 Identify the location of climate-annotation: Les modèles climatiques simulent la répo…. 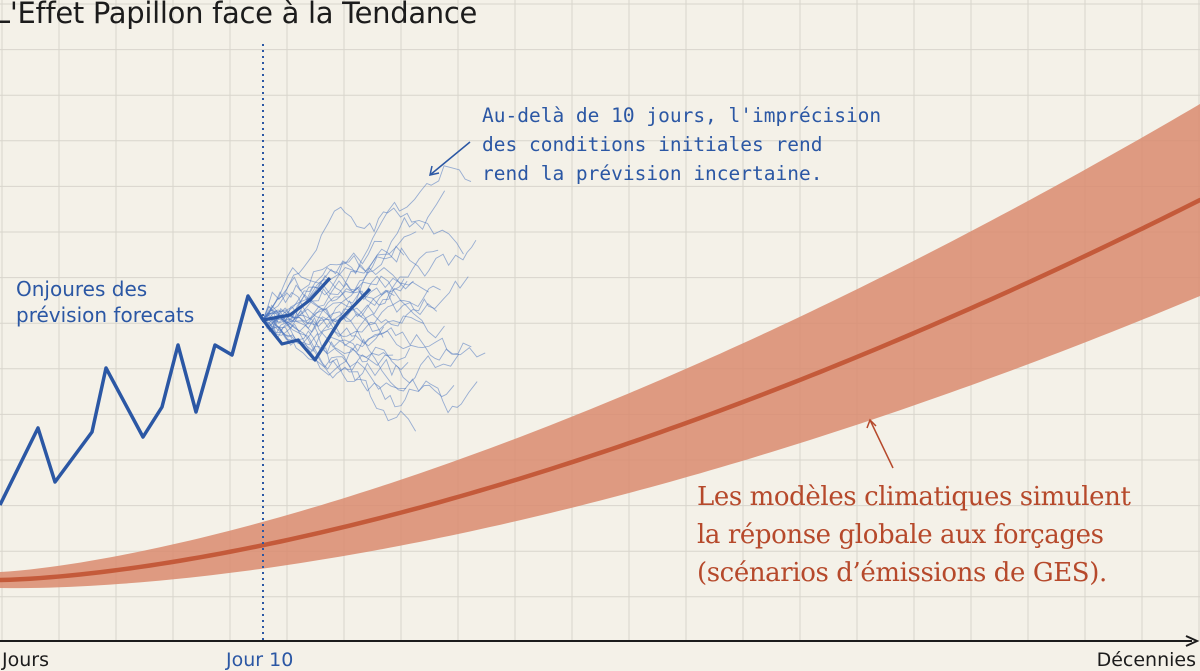
(947, 535).